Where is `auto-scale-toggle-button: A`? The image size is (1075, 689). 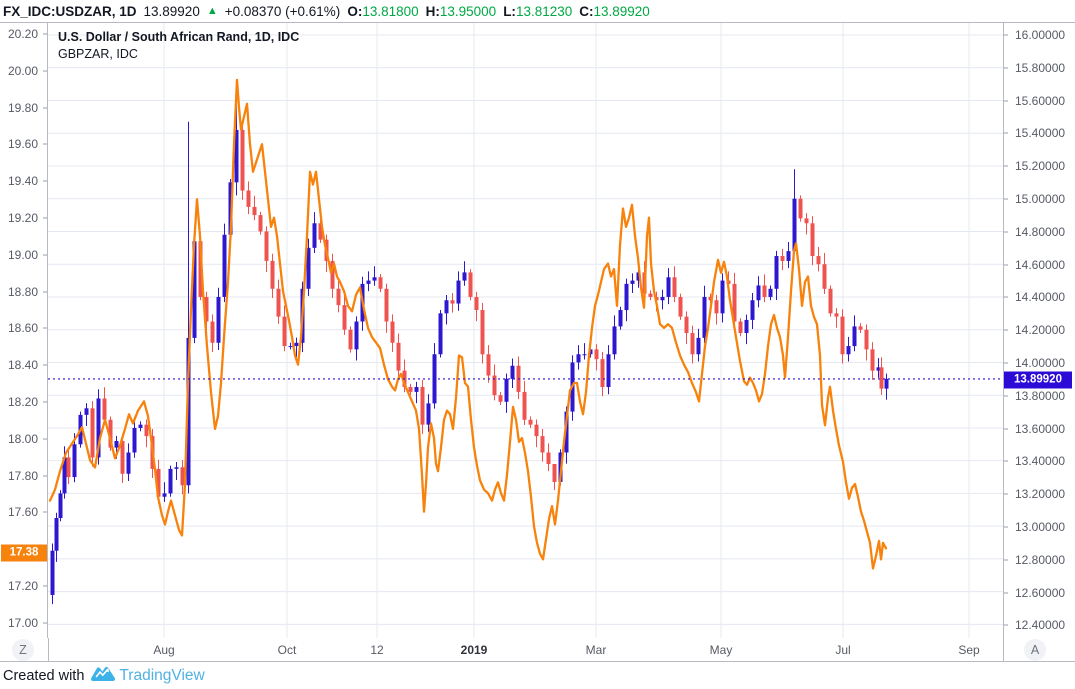
auto-scale-toggle-button: A is located at coordinates (1035, 650).